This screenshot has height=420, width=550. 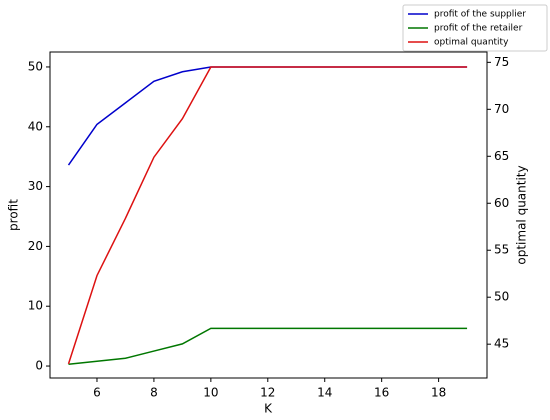 What do you see at coordinates (268, 346) in the screenshot?
I see `line-series` at bounding box center [268, 346].